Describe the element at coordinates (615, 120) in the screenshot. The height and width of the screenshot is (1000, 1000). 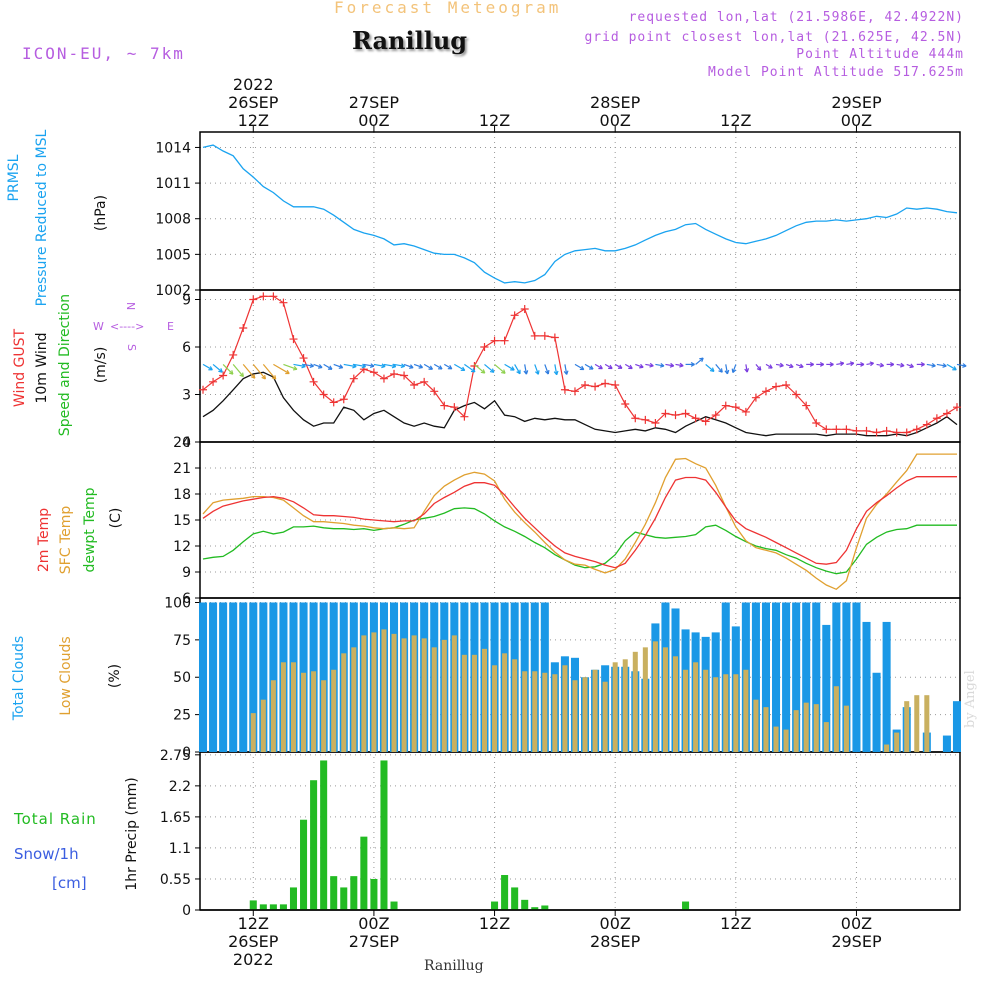
I see `xtick-label-top: 00Z` at that location.